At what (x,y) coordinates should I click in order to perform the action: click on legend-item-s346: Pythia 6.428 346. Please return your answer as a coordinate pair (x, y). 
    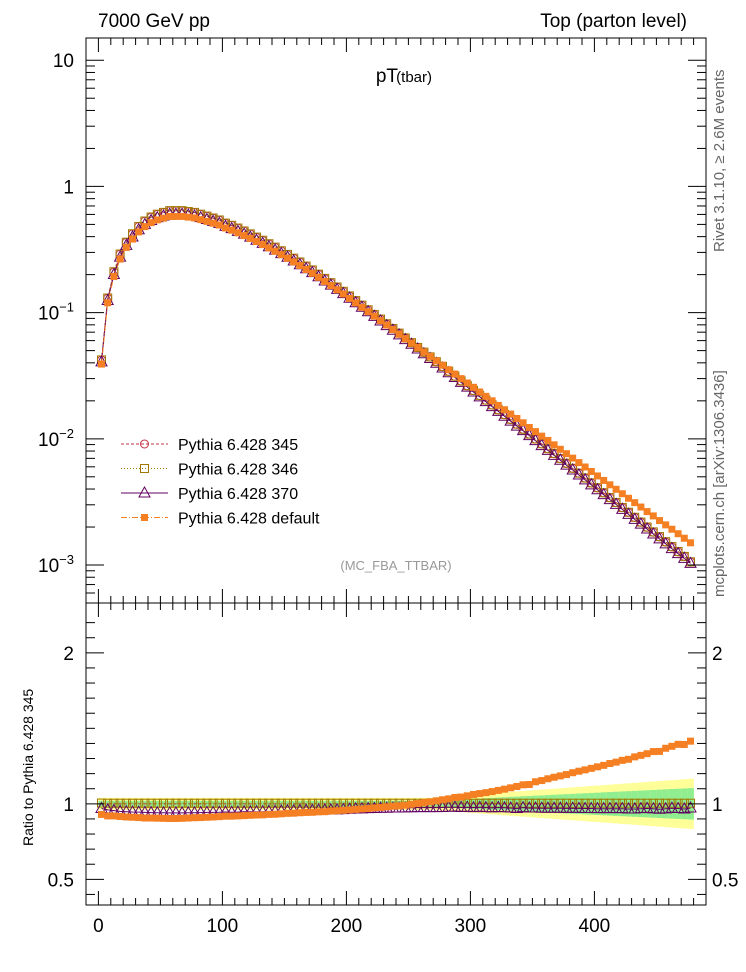
    Looking at the image, I should click on (209, 470).